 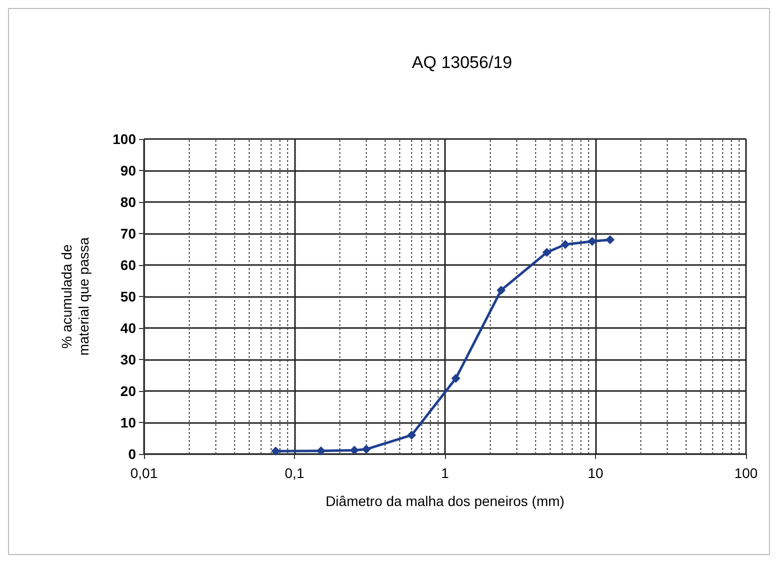 What do you see at coordinates (445, 501) in the screenshot?
I see `x-axis-title: Diâmetro da malha dos peneiros (mm)` at bounding box center [445, 501].